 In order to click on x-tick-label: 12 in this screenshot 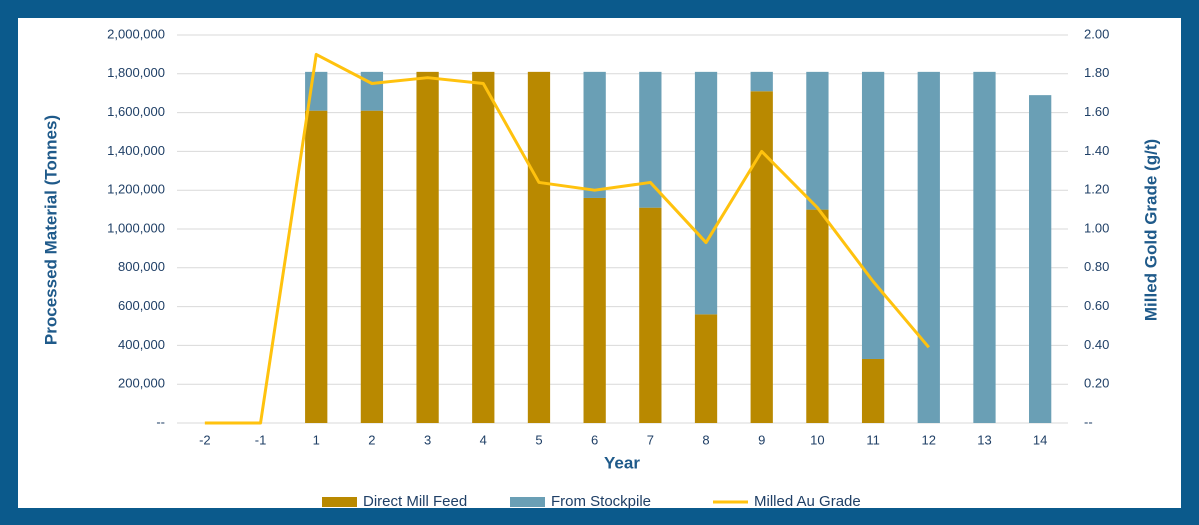, I will do `click(929, 439)`.